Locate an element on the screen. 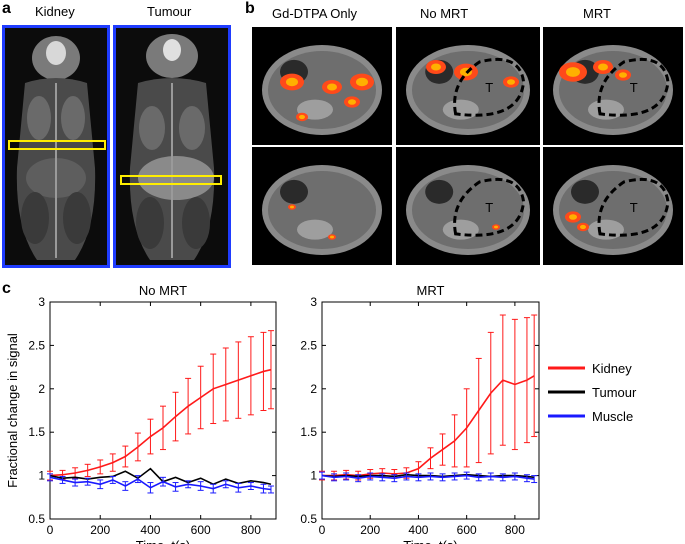  mri-kidney-coronal-image is located at coordinates (56, 146).